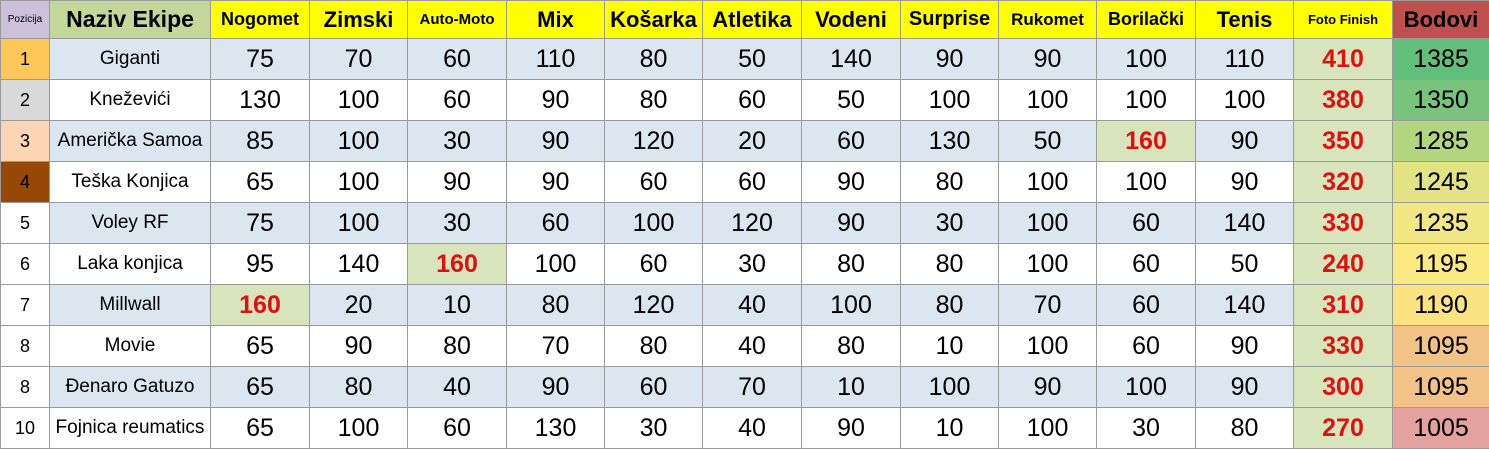 This screenshot has width=1489, height=449. What do you see at coordinates (1245, 59) in the screenshot?
I see `score-cell: 110` at bounding box center [1245, 59].